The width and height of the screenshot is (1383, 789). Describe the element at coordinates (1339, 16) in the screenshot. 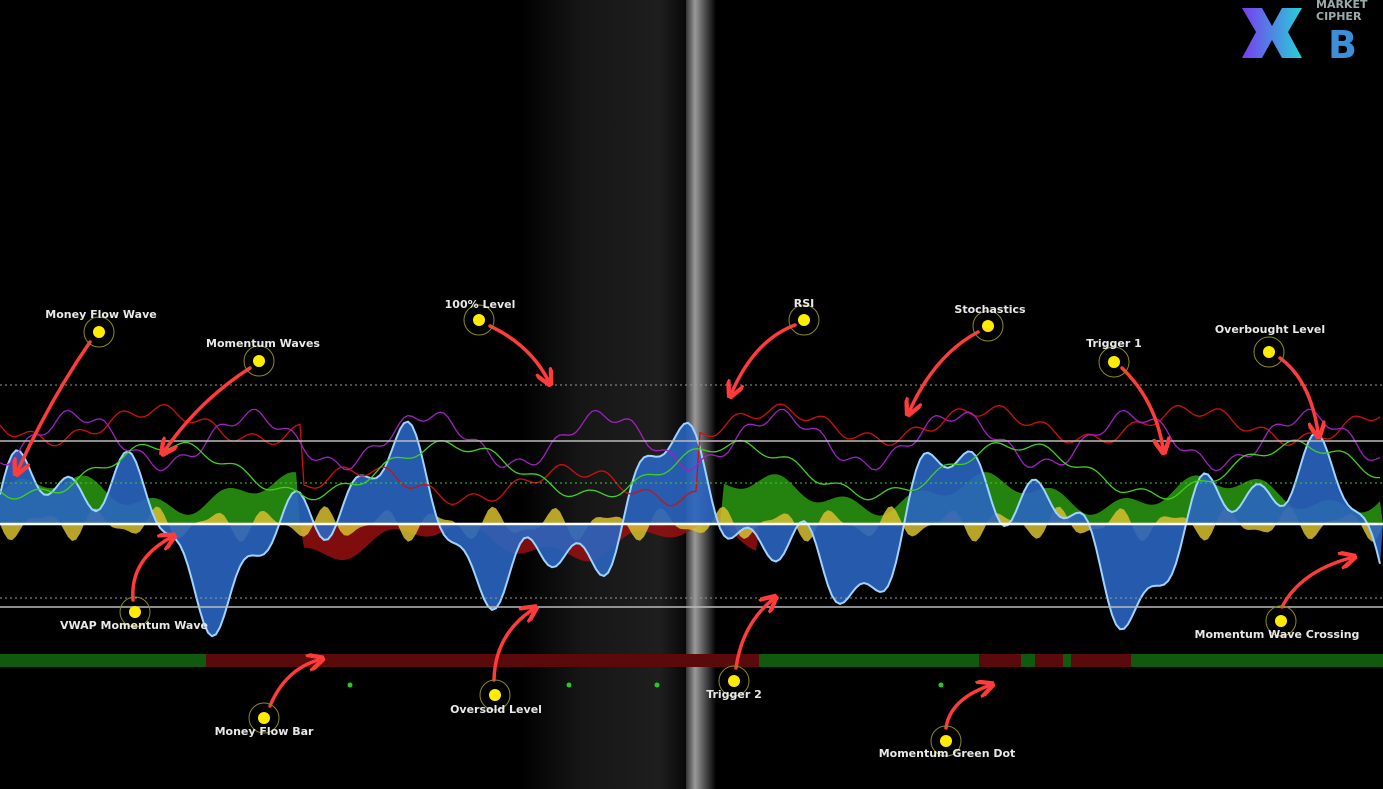

I see `logo-text: CIPHER` at that location.